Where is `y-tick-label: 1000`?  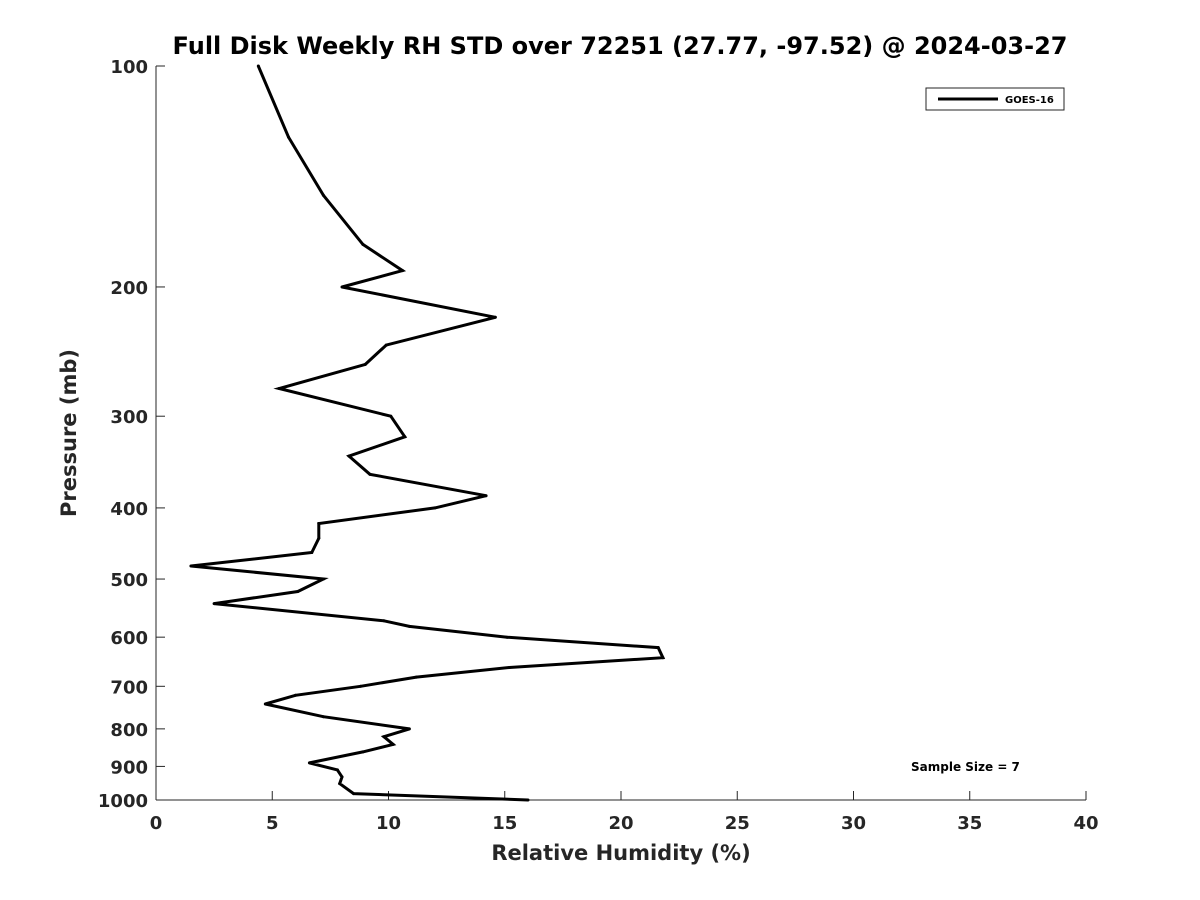
y-tick-label: 1000 is located at coordinates (123, 801).